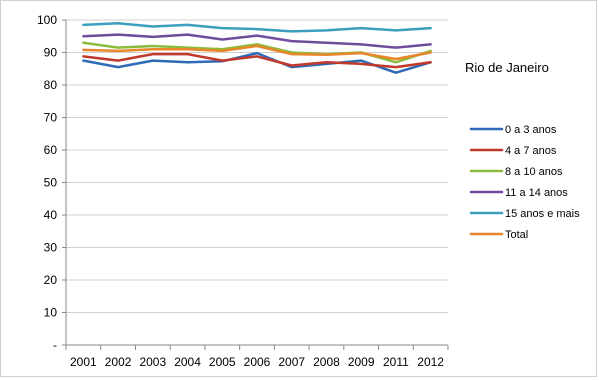  What do you see at coordinates (51, 313) in the screenshot?
I see `y-tick-label: 10` at bounding box center [51, 313].